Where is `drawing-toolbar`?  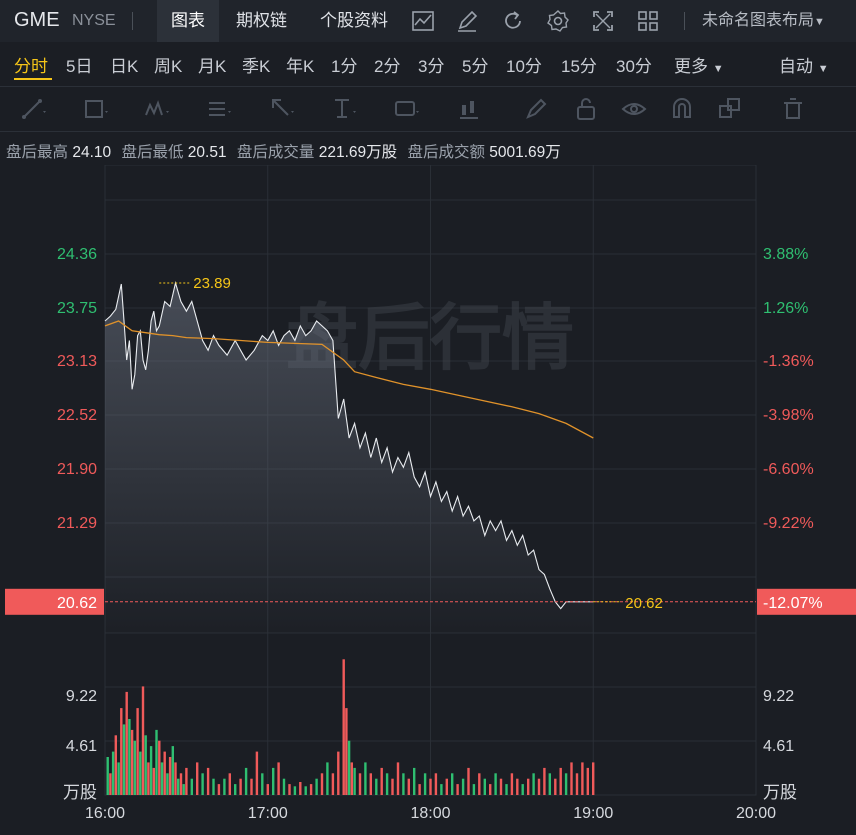 drawing-toolbar is located at coordinates (428, 109).